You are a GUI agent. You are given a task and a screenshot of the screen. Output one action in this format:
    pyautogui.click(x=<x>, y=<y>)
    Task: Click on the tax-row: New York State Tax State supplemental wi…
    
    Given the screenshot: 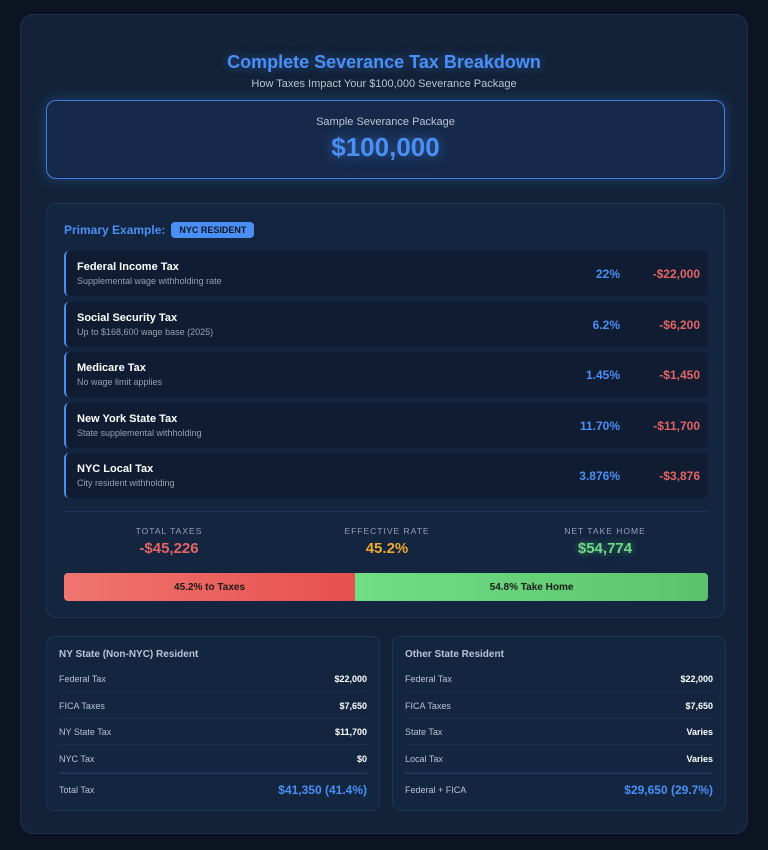 What is the action you would take?
    pyautogui.click(x=386, y=425)
    